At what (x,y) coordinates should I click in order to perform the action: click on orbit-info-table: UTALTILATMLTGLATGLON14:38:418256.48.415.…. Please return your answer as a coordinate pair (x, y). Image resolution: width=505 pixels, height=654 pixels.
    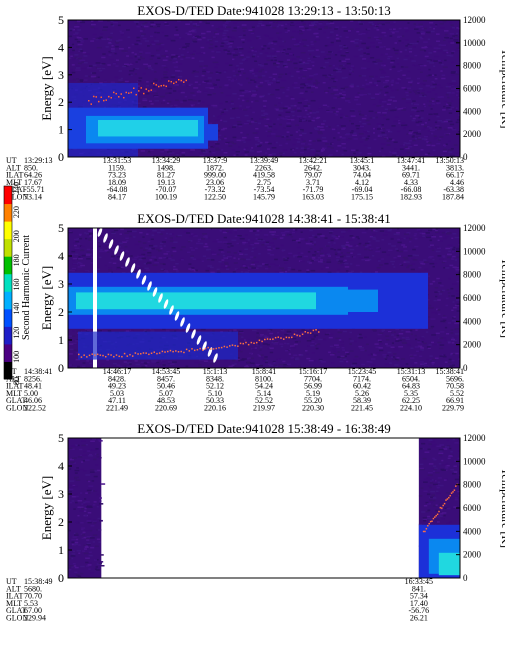
    Looking at the image, I should click on (235, 390).